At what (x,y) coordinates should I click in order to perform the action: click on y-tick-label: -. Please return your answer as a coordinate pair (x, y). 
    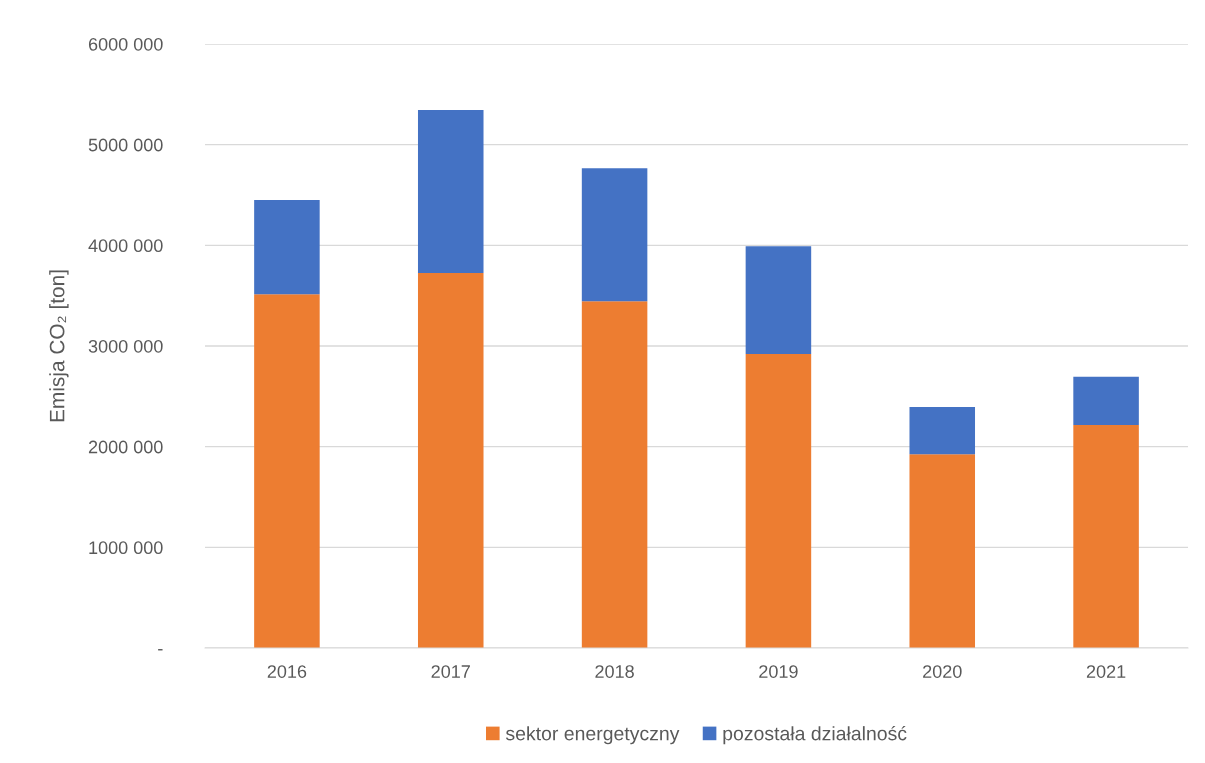
    Looking at the image, I should click on (160, 650).